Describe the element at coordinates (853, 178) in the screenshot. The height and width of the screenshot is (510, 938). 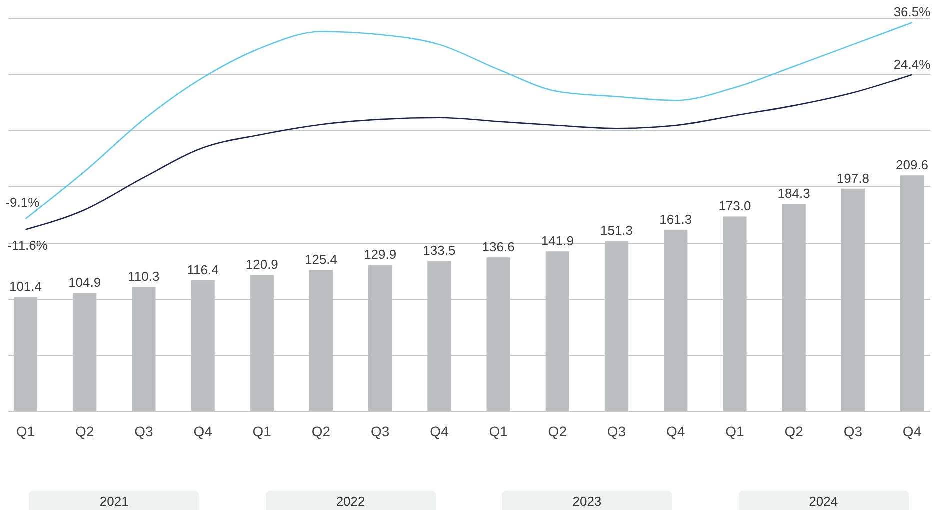
I see `data-label: 197.8` at that location.